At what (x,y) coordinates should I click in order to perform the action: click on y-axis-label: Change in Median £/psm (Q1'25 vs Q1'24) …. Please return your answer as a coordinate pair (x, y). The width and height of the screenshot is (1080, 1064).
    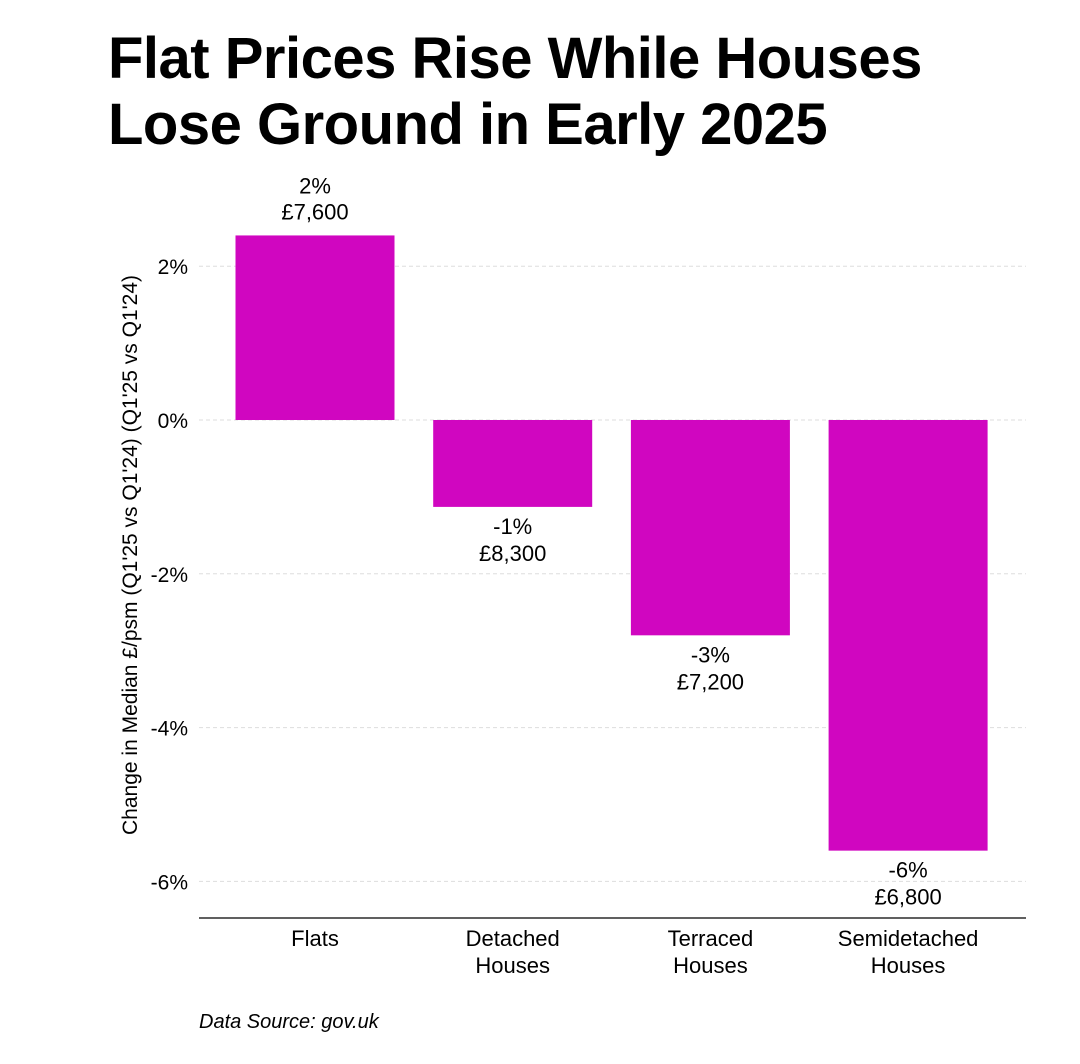
    Looking at the image, I should click on (130, 555).